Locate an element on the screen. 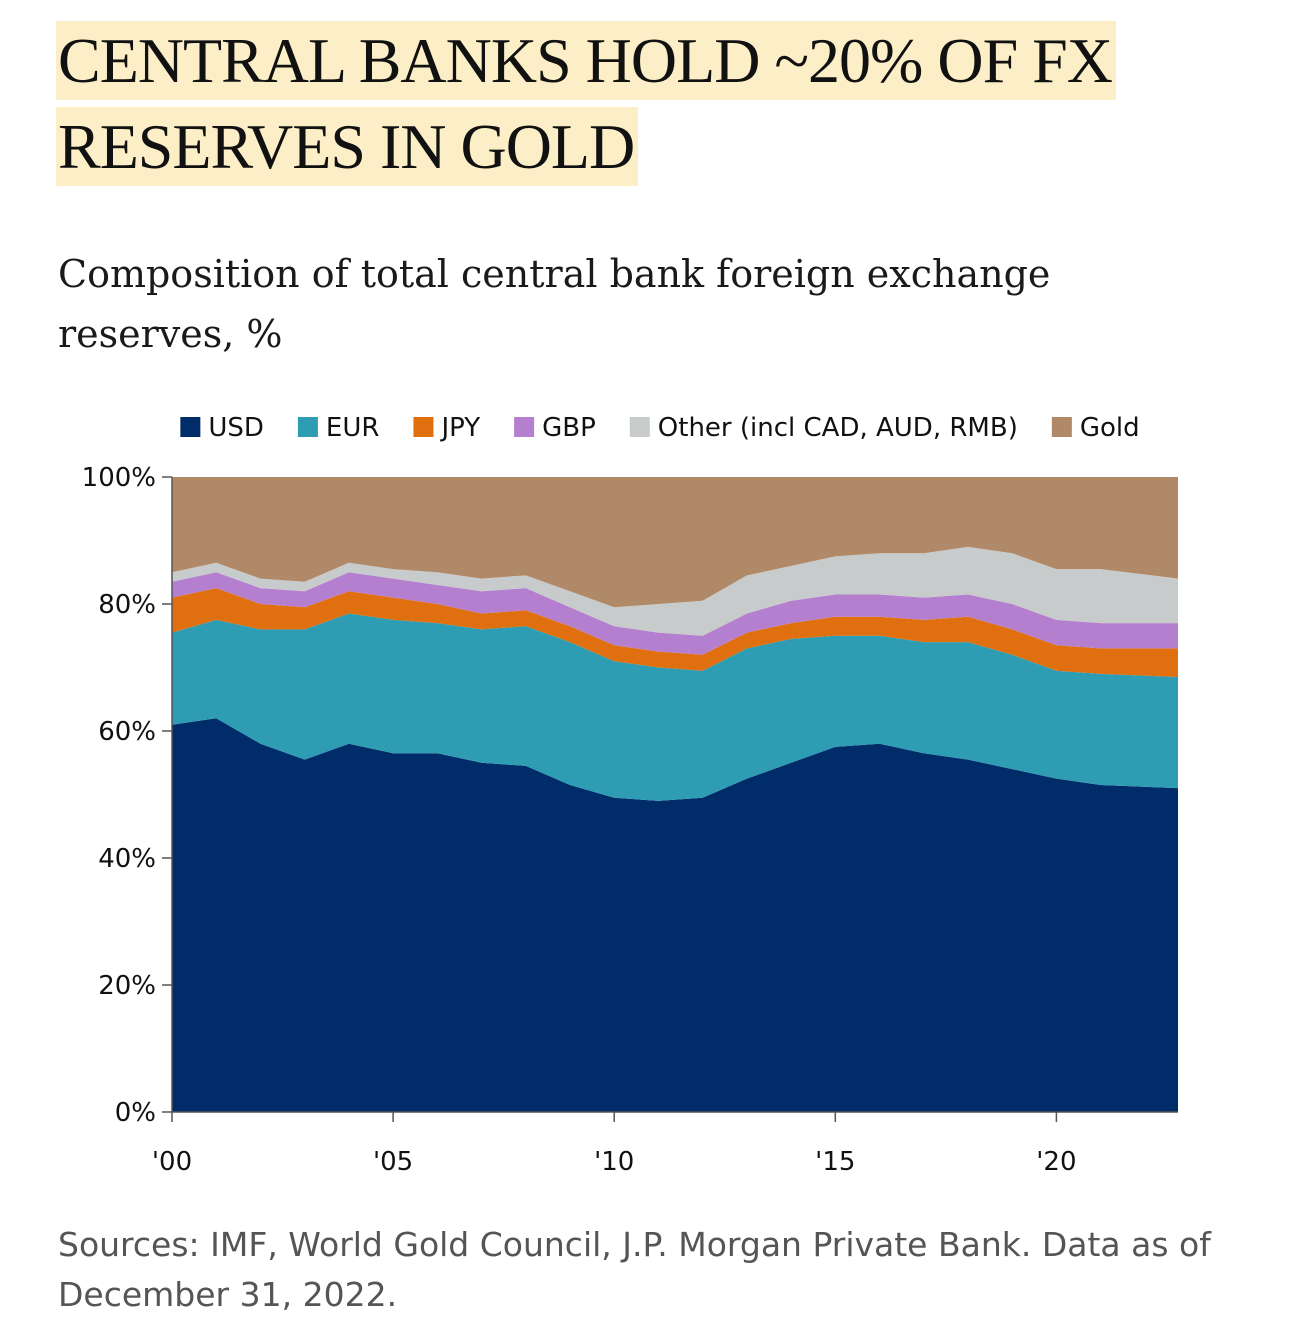 This screenshot has height=1342, width=1290. y-tick-label: 20% is located at coordinates (127, 986).